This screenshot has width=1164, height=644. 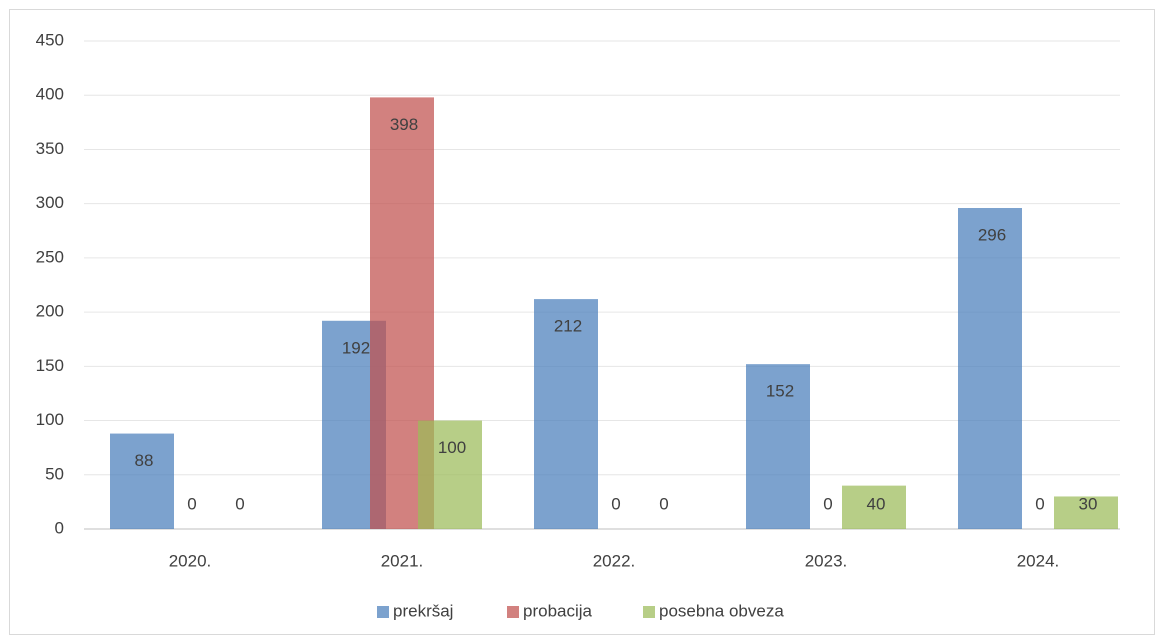 What do you see at coordinates (1038, 560) in the screenshot?
I see `x-tick-label: 2024.` at bounding box center [1038, 560].